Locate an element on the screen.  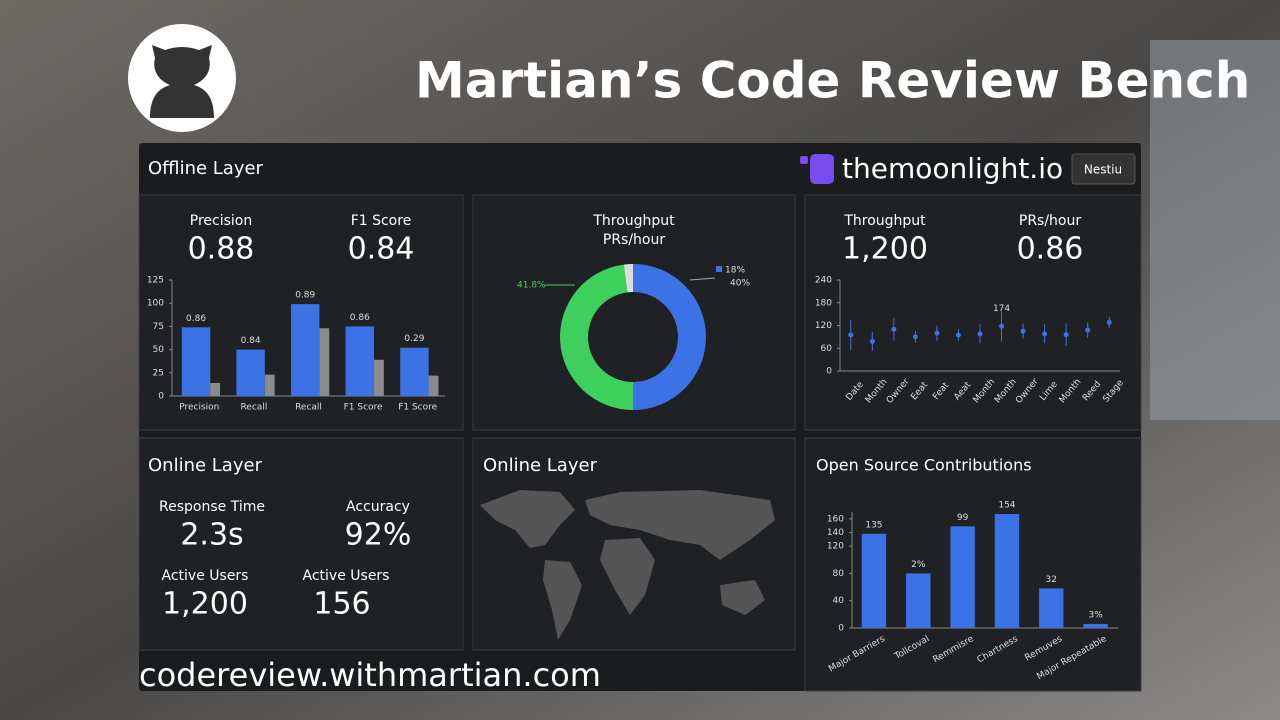
x-tick-label: F1 Score is located at coordinates (417, 408).